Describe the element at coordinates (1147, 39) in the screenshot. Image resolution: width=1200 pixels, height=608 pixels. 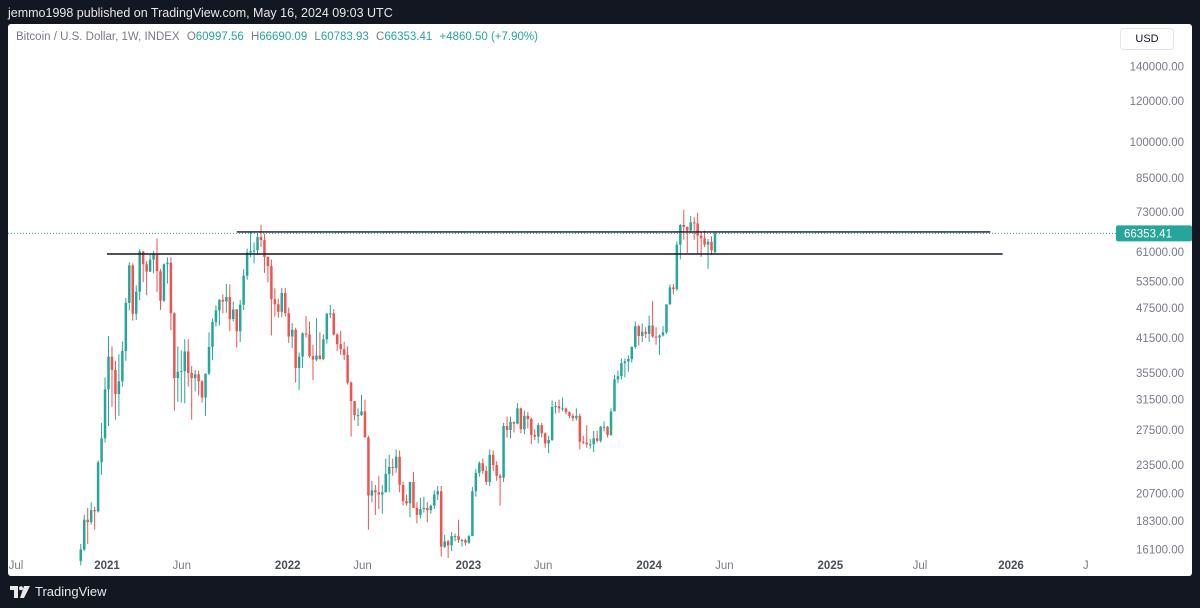
I see `currency-button: USD` at that location.